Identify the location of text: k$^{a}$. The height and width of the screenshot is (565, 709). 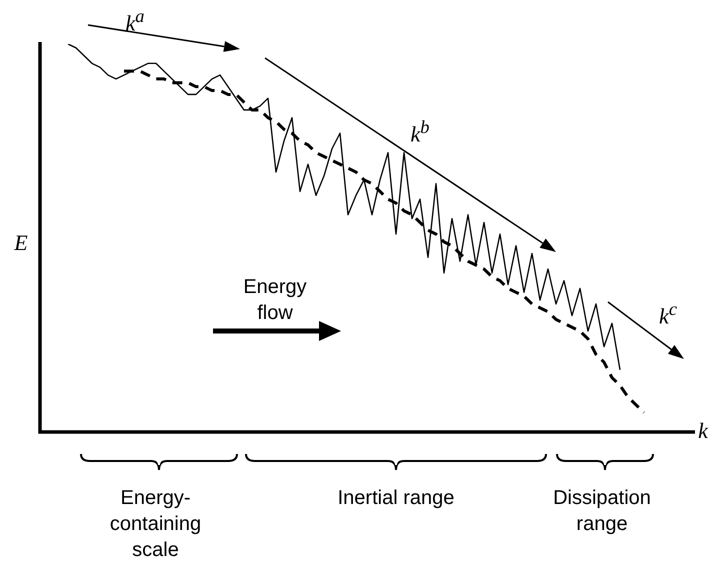
(135, 20).